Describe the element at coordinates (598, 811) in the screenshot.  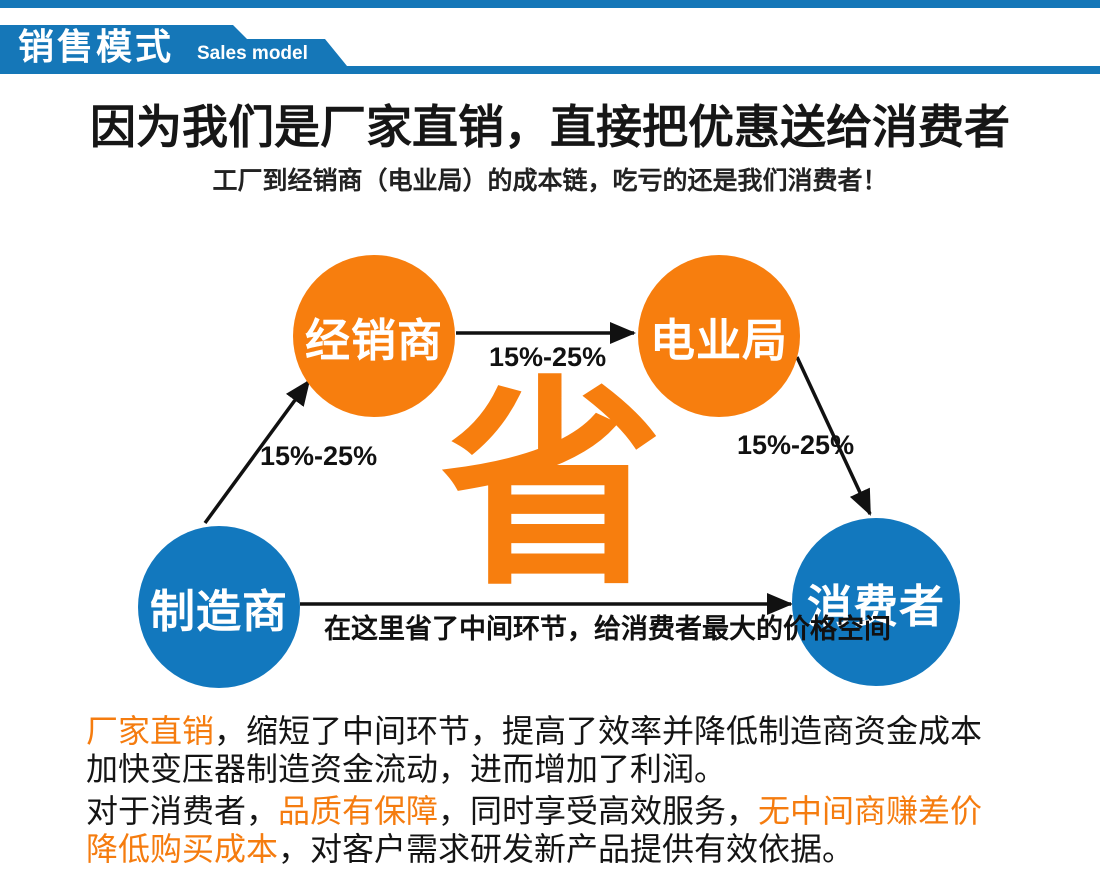
I see `body-text: ，同时享受高效服务，` at that location.